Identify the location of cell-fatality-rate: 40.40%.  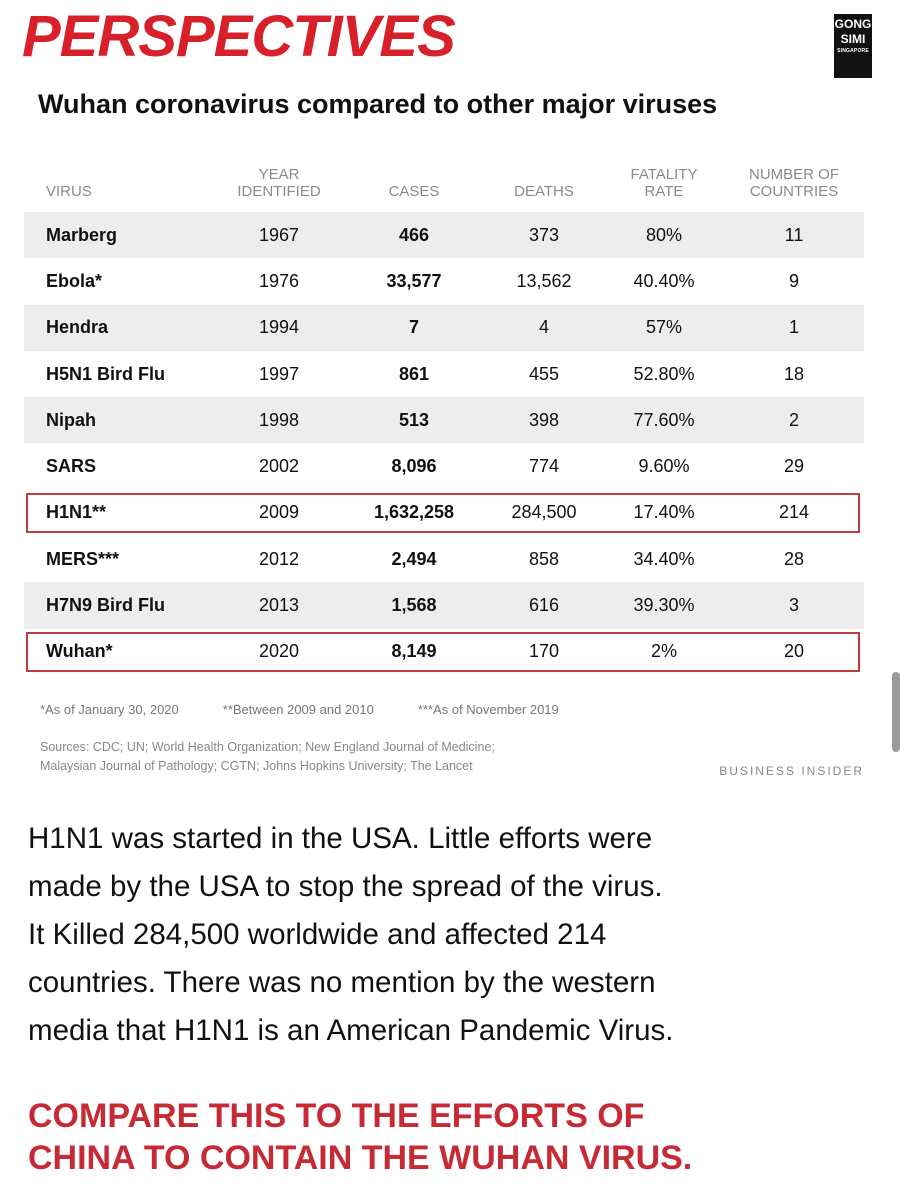
(664, 281).